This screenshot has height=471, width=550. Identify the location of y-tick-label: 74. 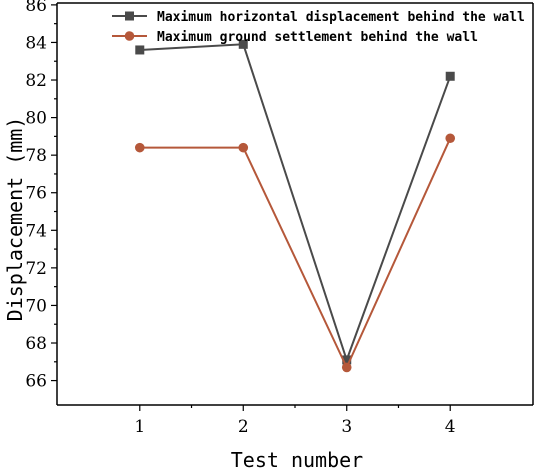
(36, 231).